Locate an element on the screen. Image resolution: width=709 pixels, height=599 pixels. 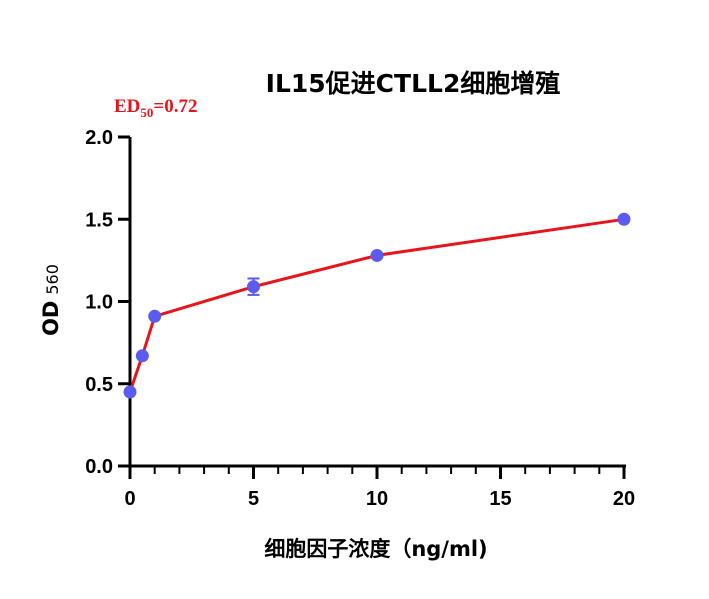
y-tick-label: 2.0 is located at coordinates (99, 138).